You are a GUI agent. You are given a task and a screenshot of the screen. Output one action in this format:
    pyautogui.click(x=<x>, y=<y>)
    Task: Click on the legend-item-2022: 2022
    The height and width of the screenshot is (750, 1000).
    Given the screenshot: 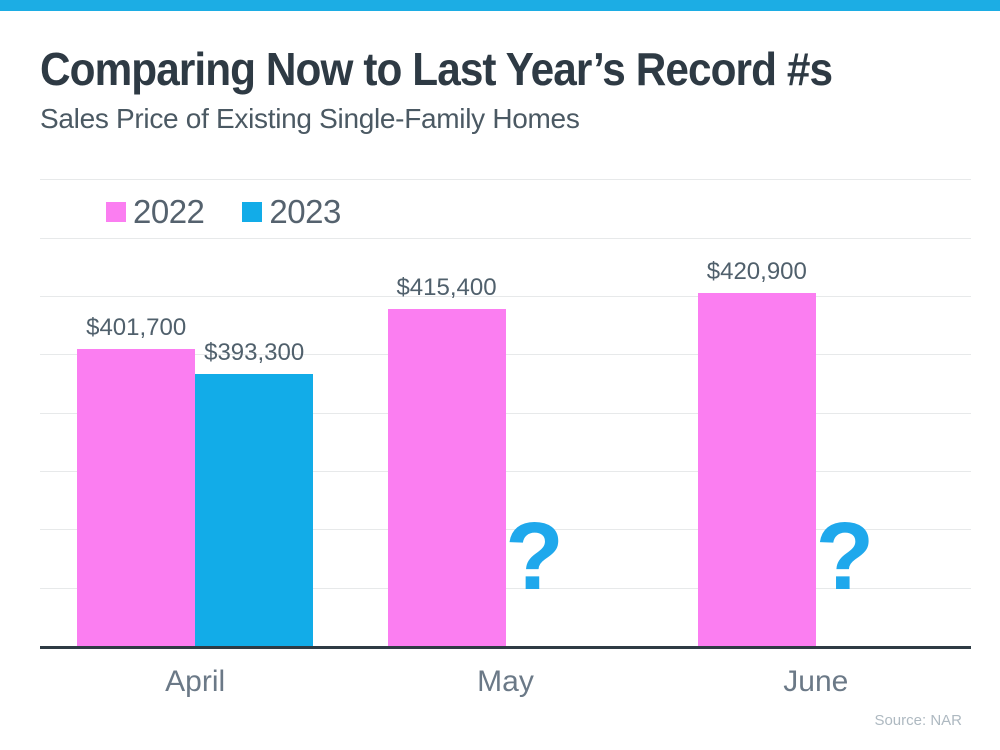 What is the action you would take?
    pyautogui.click(x=155, y=212)
    